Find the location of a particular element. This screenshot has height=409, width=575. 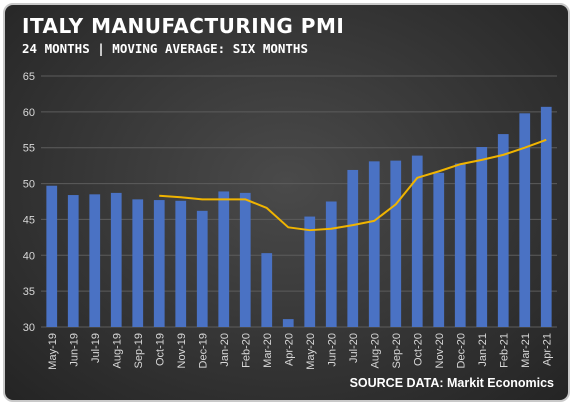

x-tick-label: Oct-20 is located at coordinates (418, 349).